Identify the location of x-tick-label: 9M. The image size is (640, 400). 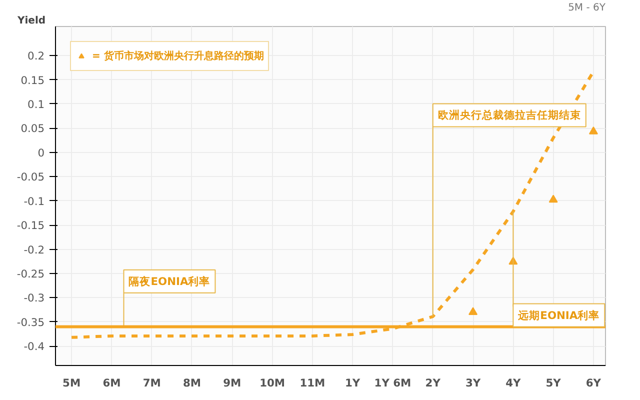
(232, 383).